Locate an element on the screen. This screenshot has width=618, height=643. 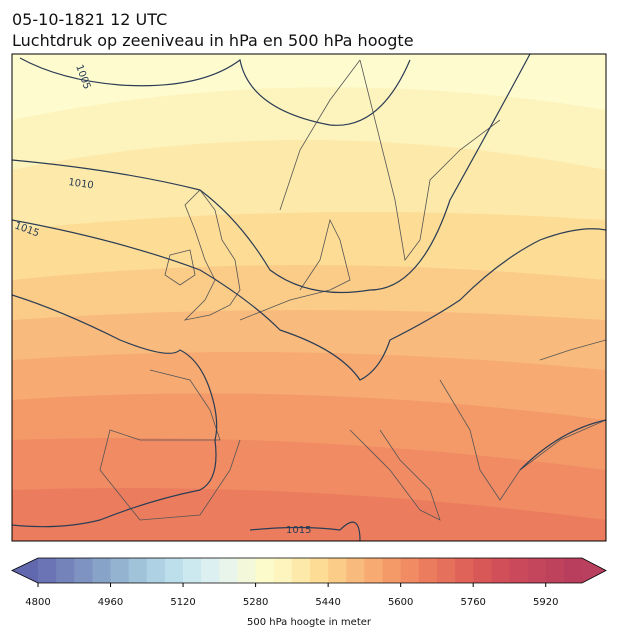
colorbar-tick-label: 5760 is located at coordinates (472, 602).